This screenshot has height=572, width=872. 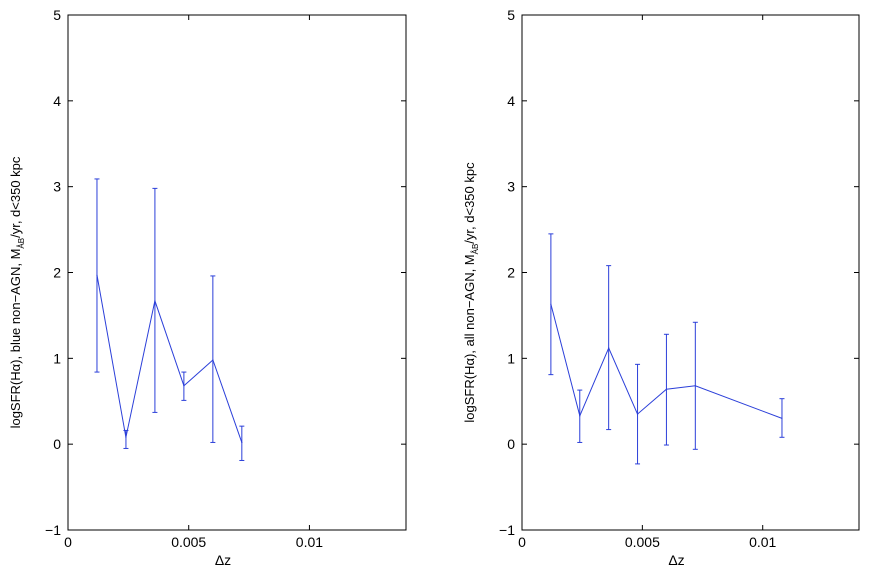 I want to click on y-axis-label-prefix: logSFR(Hα), blue non−AGN, M, so click(x=15, y=339).